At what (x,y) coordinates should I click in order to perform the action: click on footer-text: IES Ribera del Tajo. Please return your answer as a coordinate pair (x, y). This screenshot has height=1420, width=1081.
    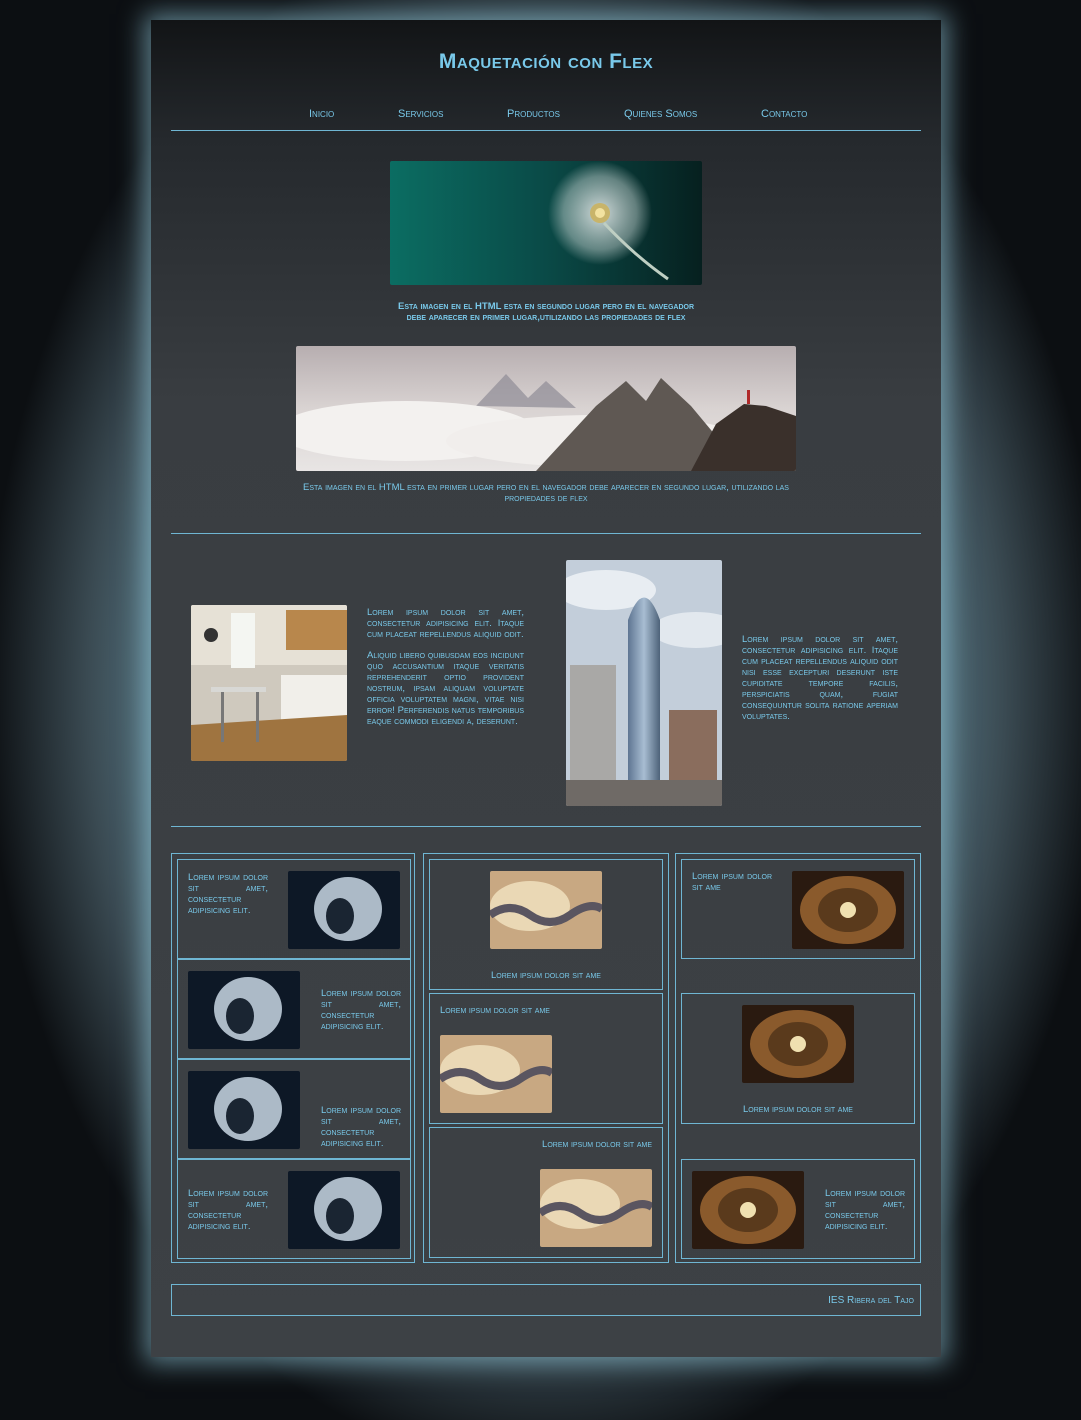
    Looking at the image, I should click on (871, 1300).